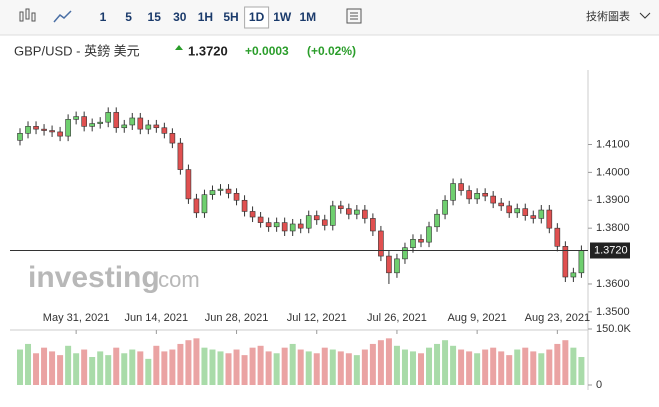 The width and height of the screenshot is (659, 407). What do you see at coordinates (155, 17) in the screenshot?
I see `interval-button: 15` at bounding box center [155, 17].